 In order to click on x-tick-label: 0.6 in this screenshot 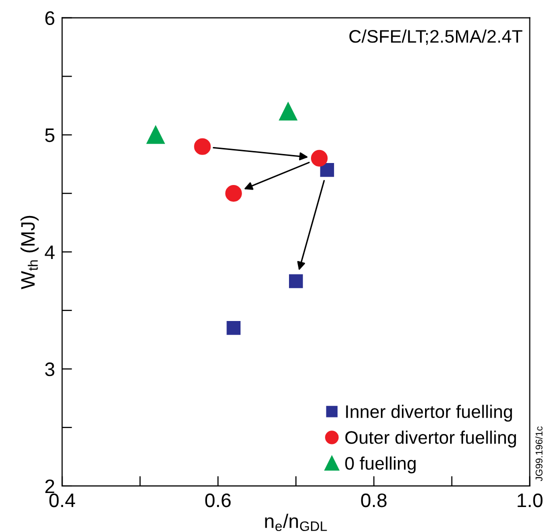, I will do `click(218, 500)`.